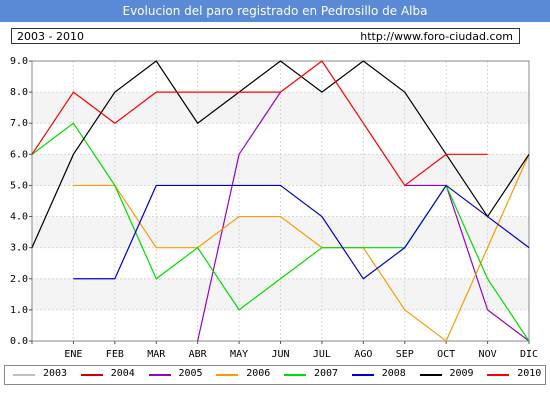 Image resolution: width=550 pixels, height=400 pixels. What do you see at coordinates (19, 185) in the screenshot?
I see `y-tick-label: 5.0` at bounding box center [19, 185].